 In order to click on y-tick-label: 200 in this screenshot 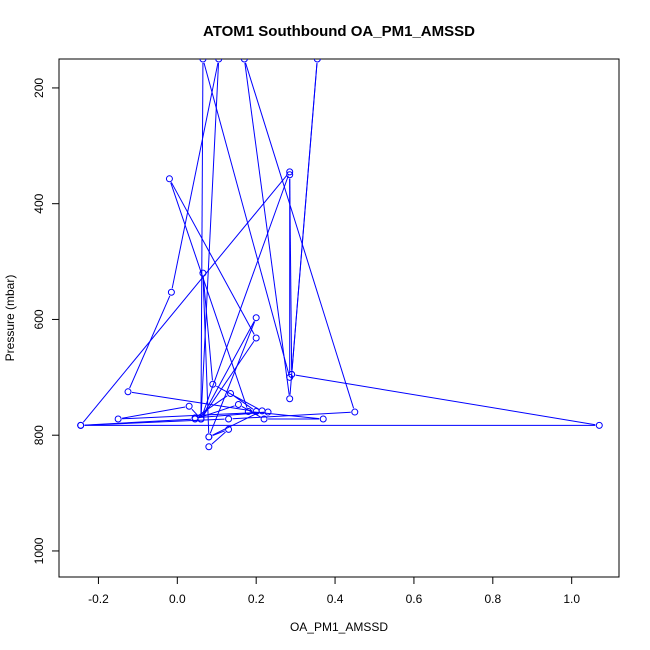, I will do `click(39, 88)`.